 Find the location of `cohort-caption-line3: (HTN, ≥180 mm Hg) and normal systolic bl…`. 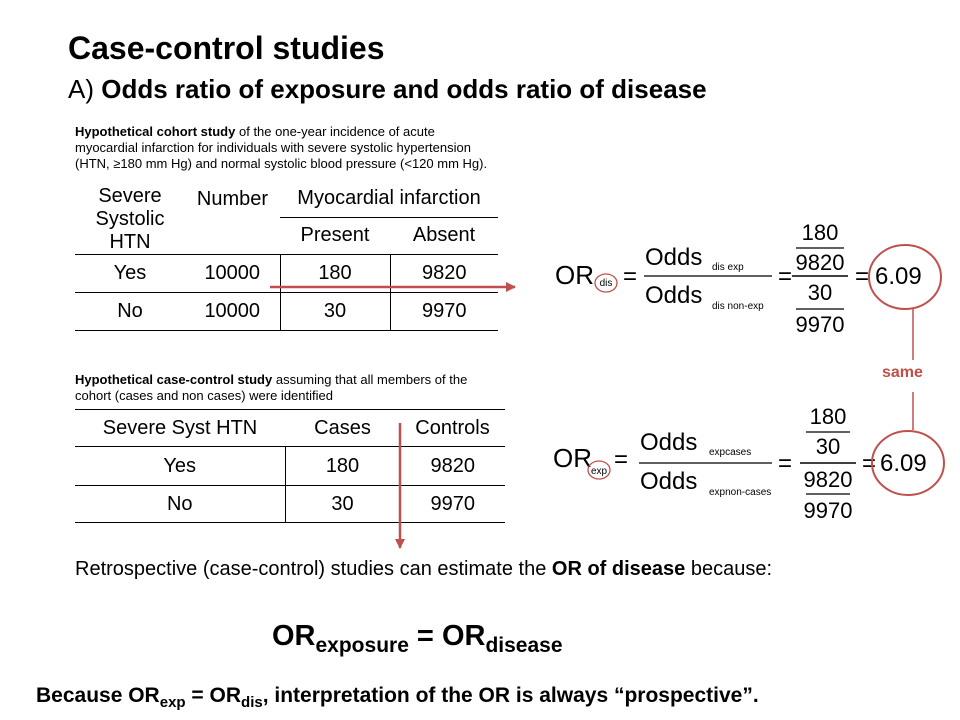

cohort-caption-line3: (HTN, ≥180 mm Hg) and normal systolic bl… is located at coordinates (281, 163).